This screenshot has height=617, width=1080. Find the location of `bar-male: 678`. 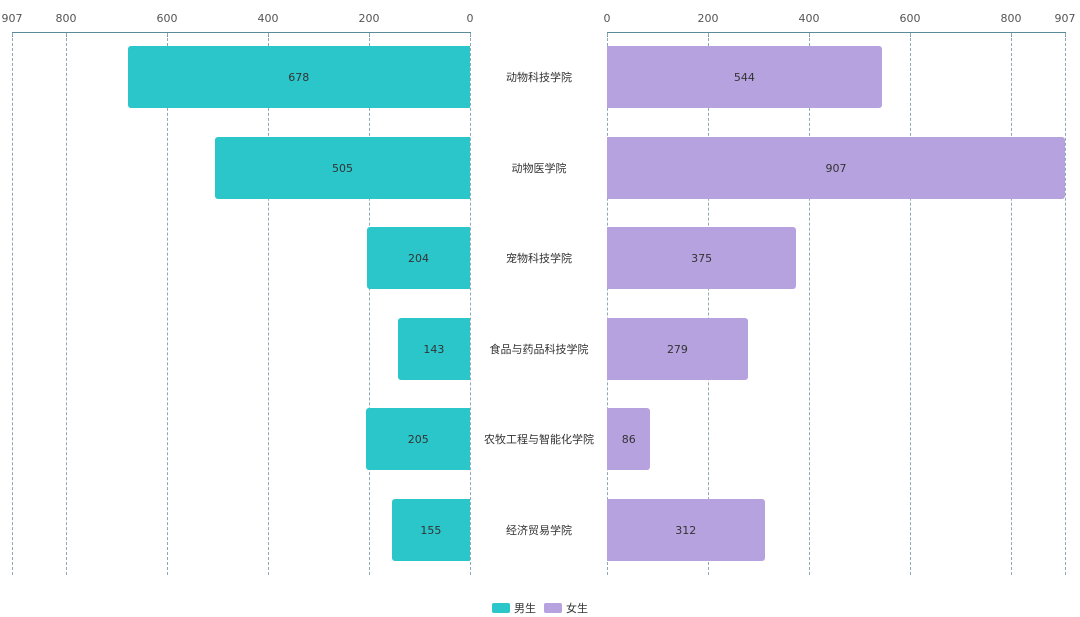

bar-male: 678 is located at coordinates (298, 77).